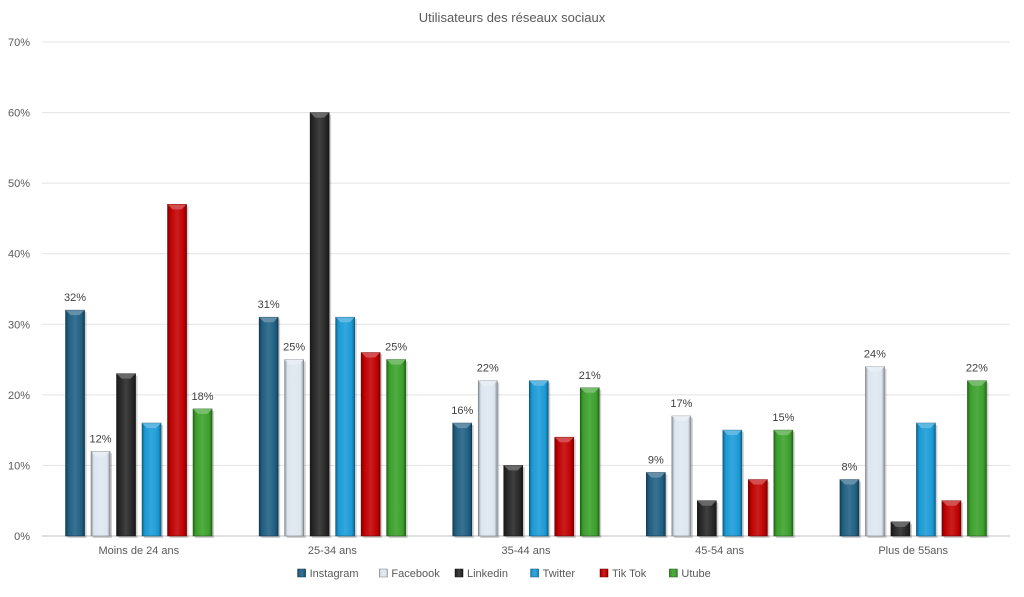  Describe the element at coordinates (512, 17) in the screenshot. I see `chart-title: Utilisateurs des réseaux sociaux` at that location.